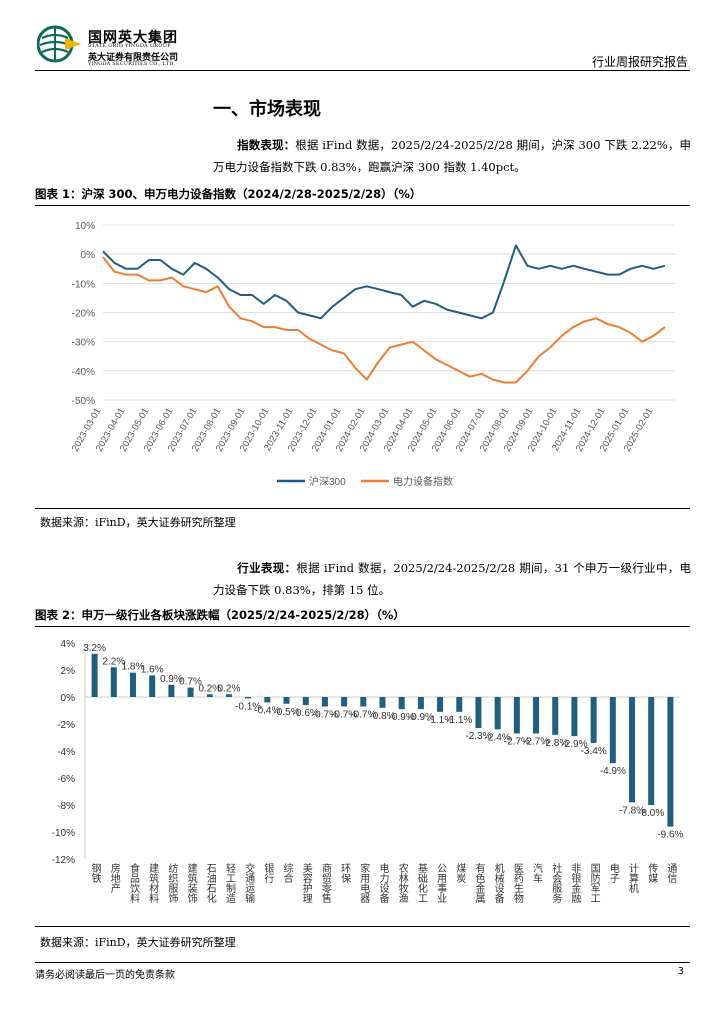 This screenshot has width=724, height=1024. Describe the element at coordinates (671, 873) in the screenshot. I see `x-category-label: 通信` at that location.